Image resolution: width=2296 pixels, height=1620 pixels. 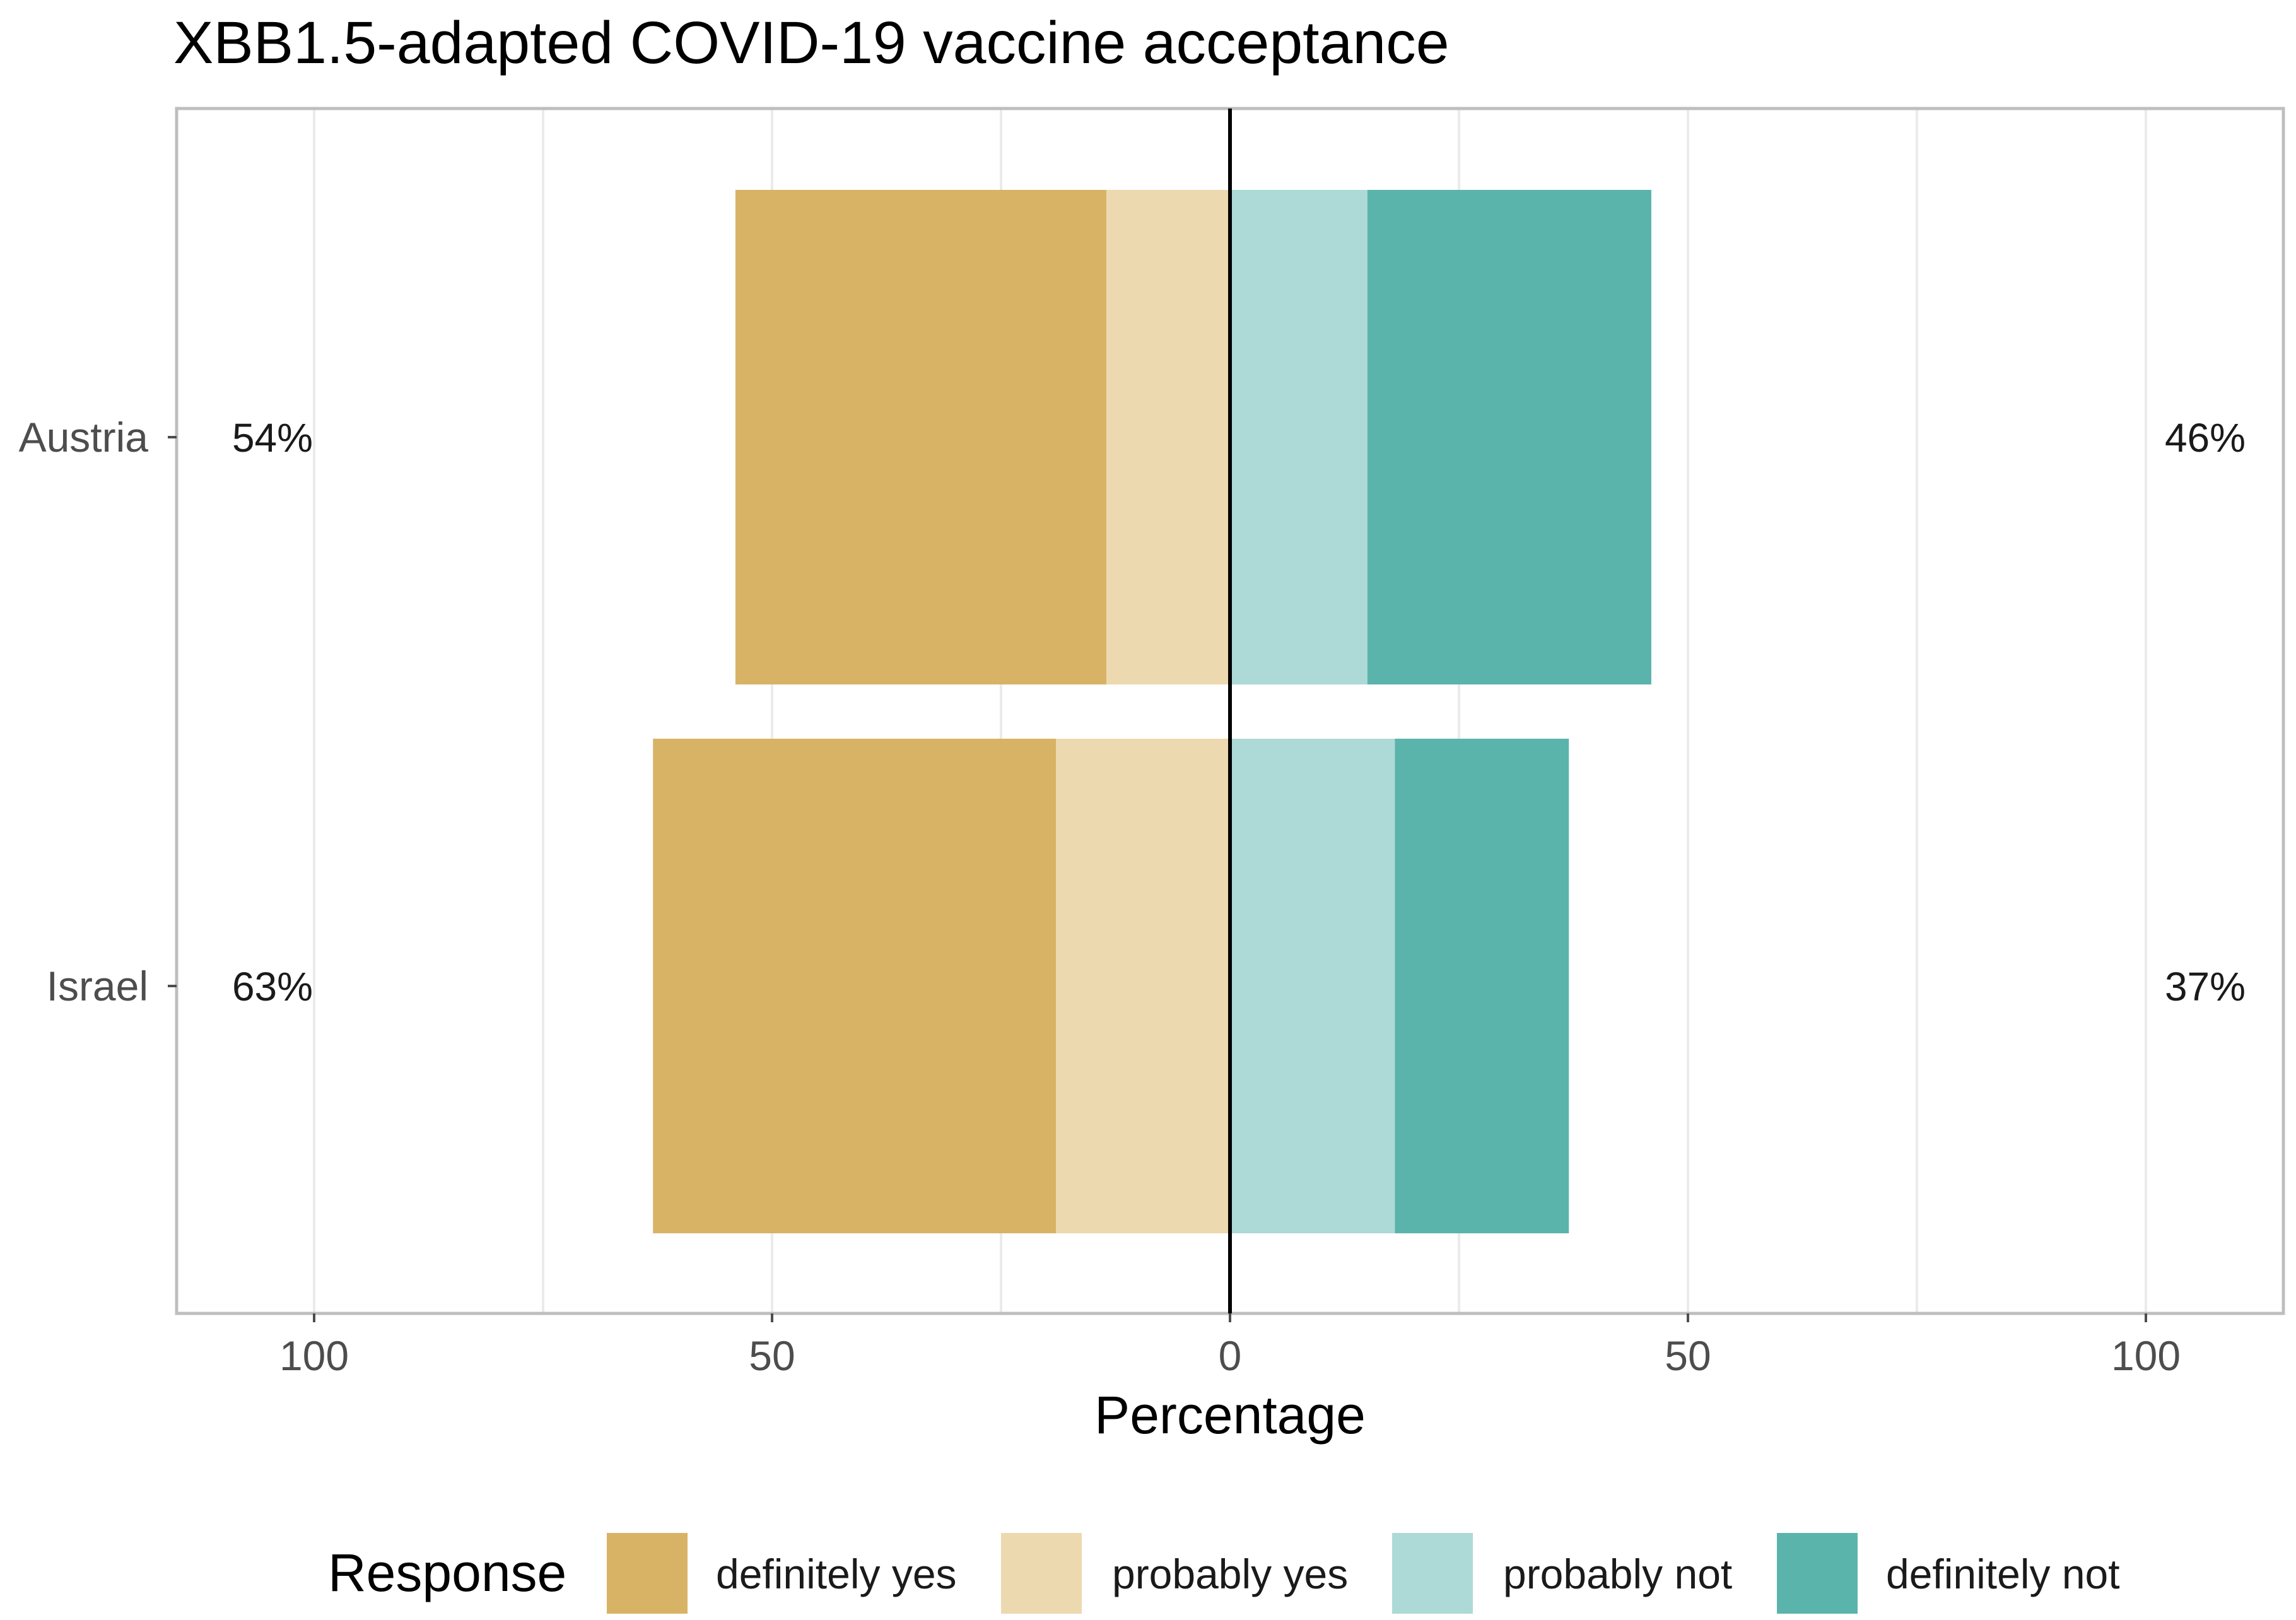 What do you see at coordinates (2205, 987) in the screenshot?
I see `right-total-label: 37%` at bounding box center [2205, 987].